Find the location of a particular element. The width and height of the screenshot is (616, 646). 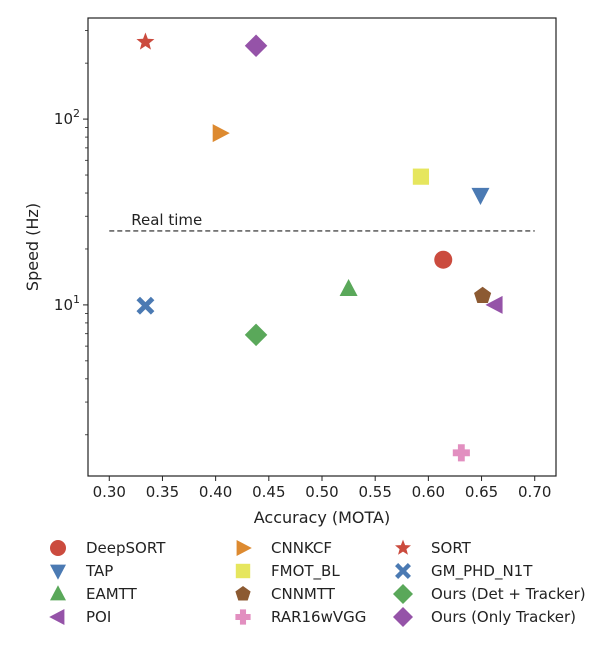

x-tick-label: 0.65 is located at coordinates (481, 492).